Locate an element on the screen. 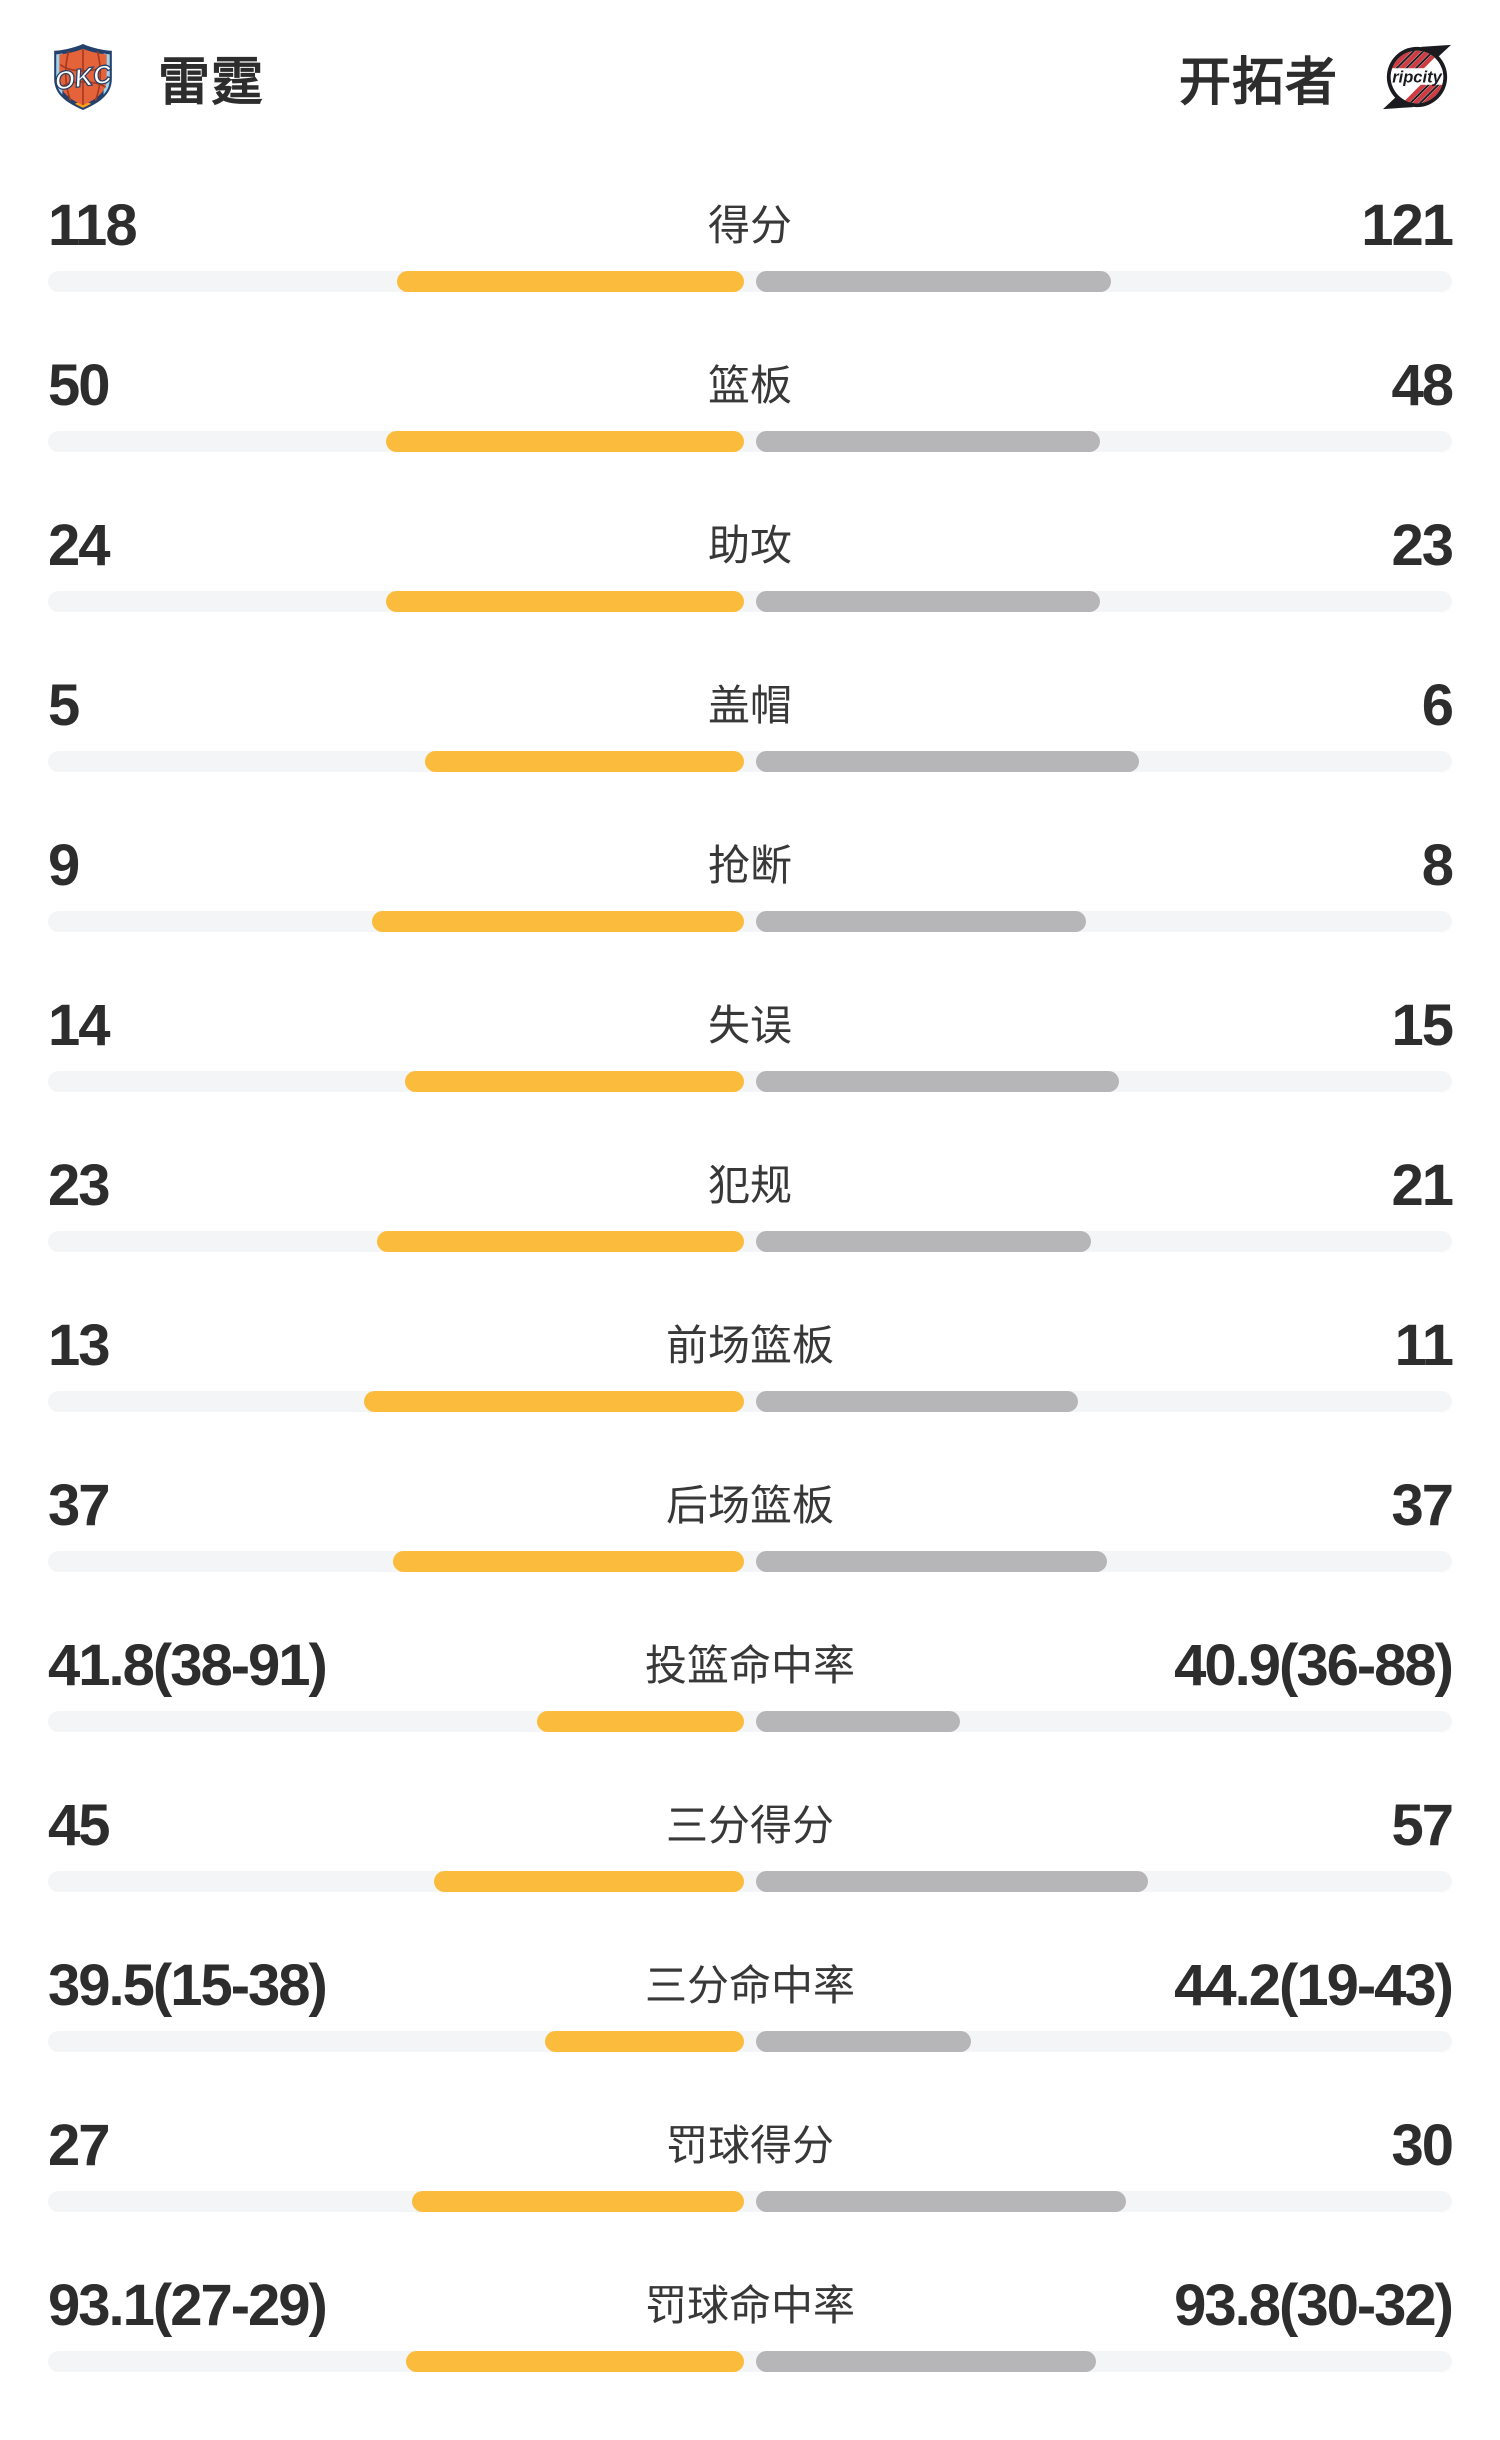 The height and width of the screenshot is (2440, 1500). stat-line: 41.8(38-91) 投篮命中率 40.9(36-88) is located at coordinates (751, 1665).